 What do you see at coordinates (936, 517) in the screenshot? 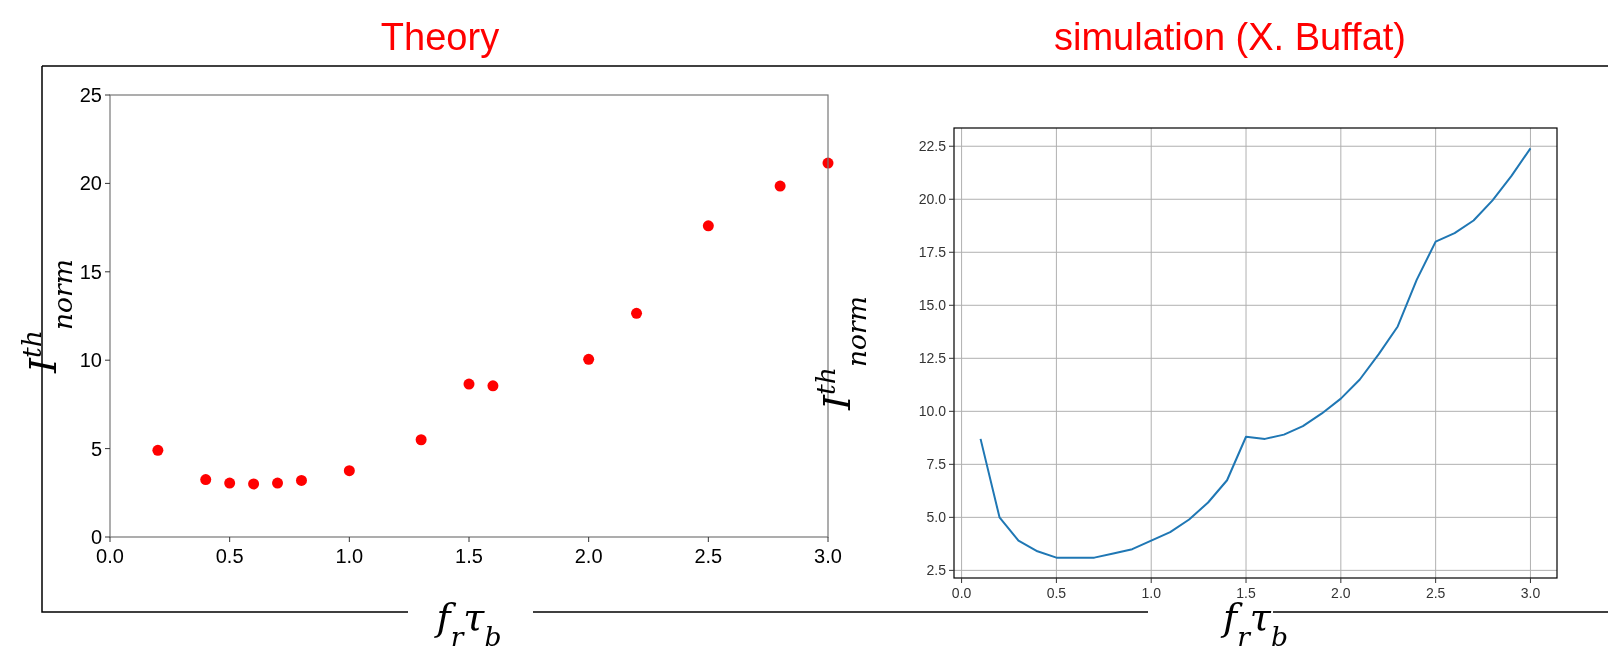
I see `y-tick-label: 5.0` at bounding box center [936, 517].